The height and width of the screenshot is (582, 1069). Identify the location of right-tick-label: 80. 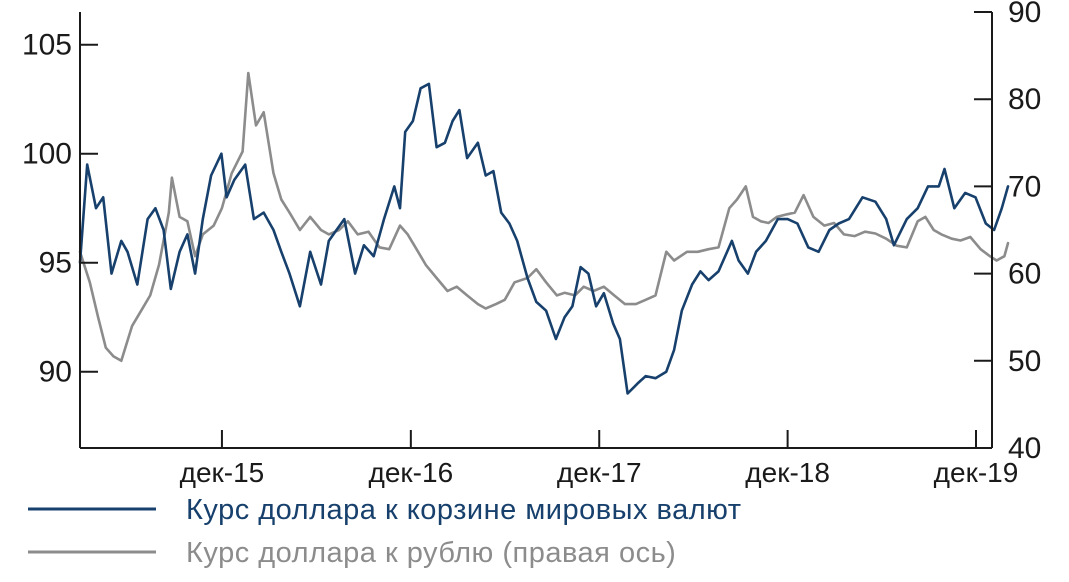
(1024, 99).